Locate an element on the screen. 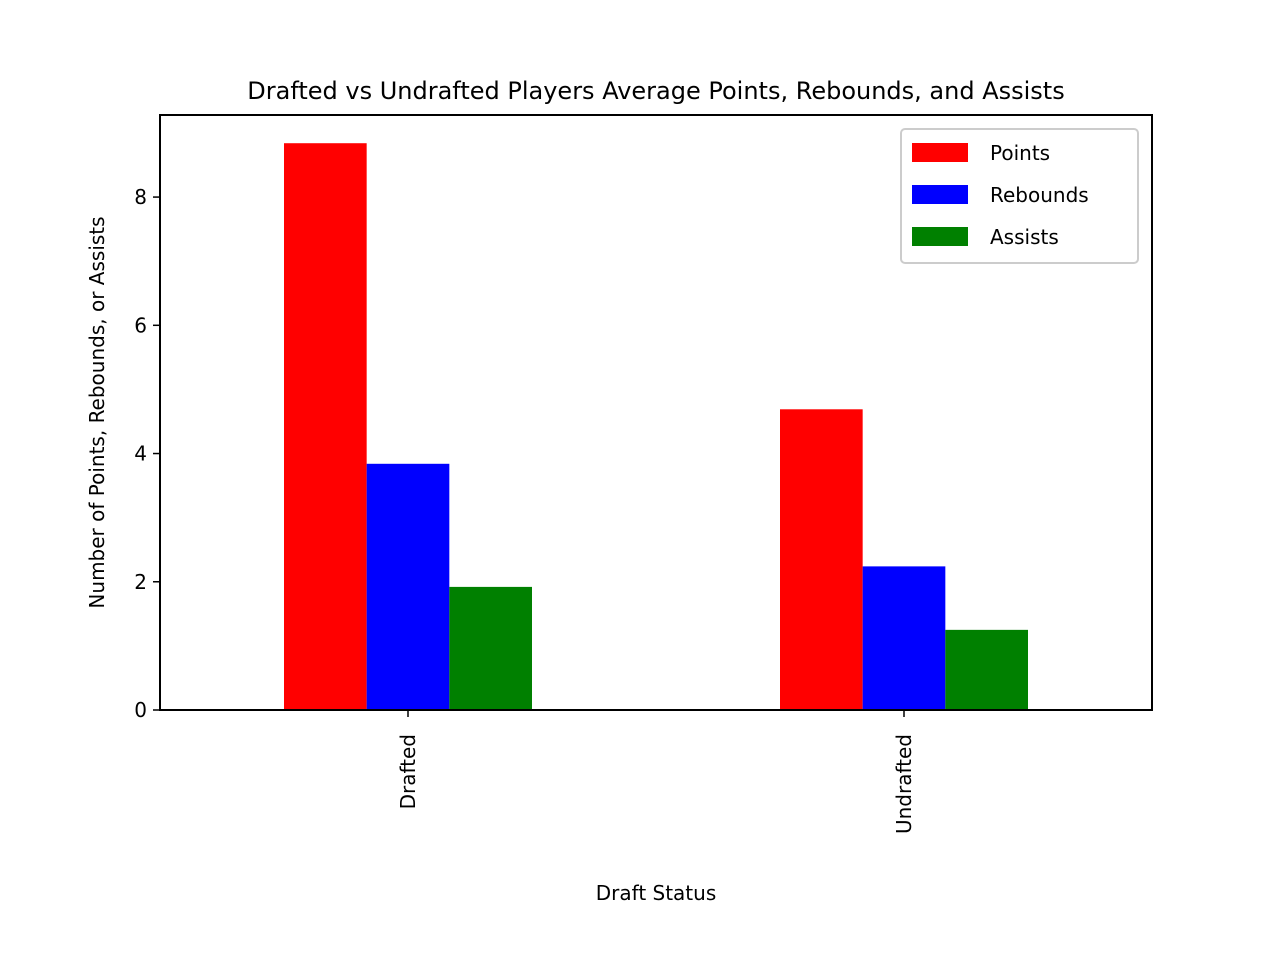  y-axis-label: Number of Points, Rebounds, or Assists is located at coordinates (97, 412).